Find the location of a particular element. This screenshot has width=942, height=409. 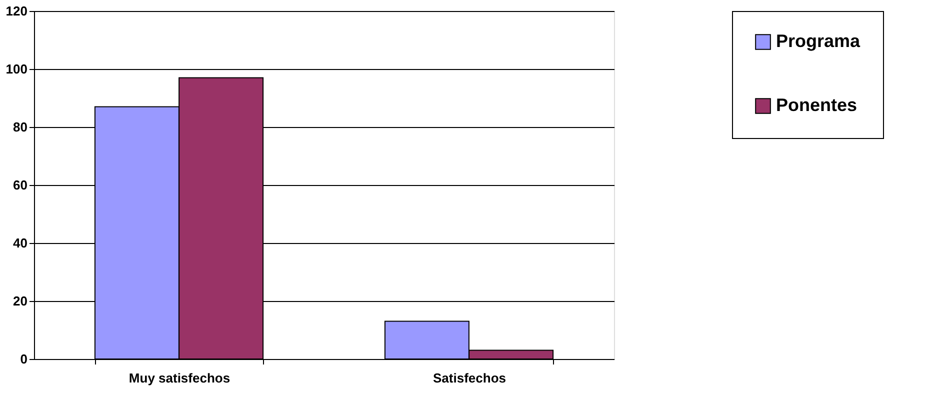

y-tick-label: 80 is located at coordinates (20, 127).